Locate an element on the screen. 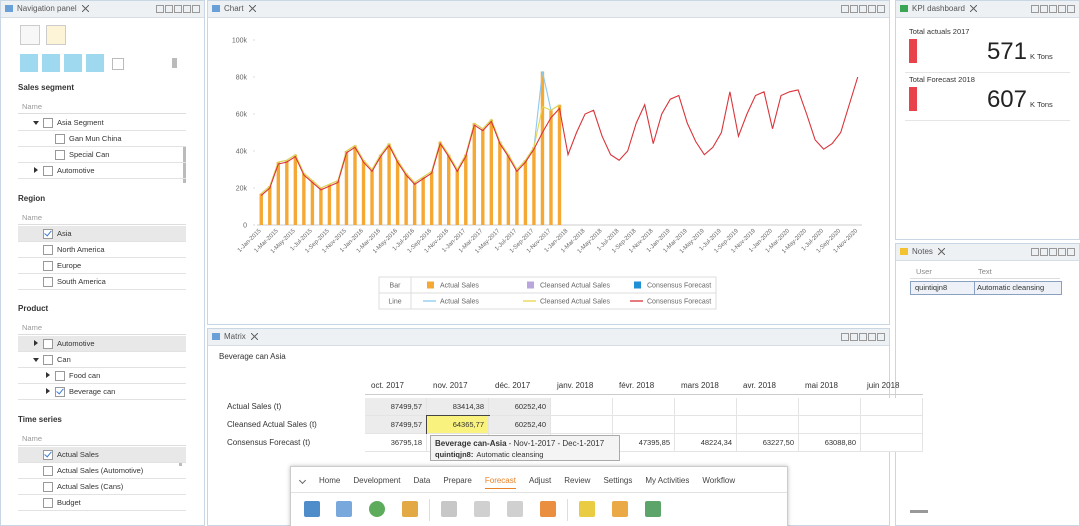  notes-row is located at coordinates (986, 288).